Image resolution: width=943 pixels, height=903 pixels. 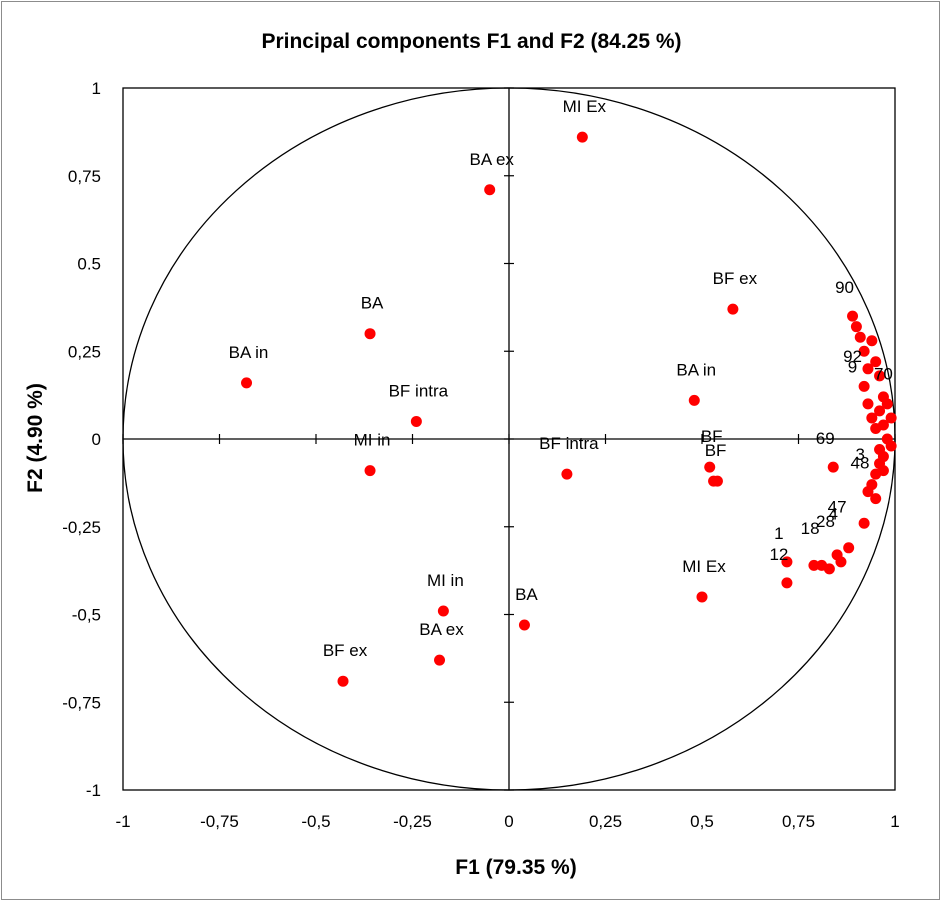 What do you see at coordinates (810, 528) in the screenshot?
I see `data-label: 18` at bounding box center [810, 528].